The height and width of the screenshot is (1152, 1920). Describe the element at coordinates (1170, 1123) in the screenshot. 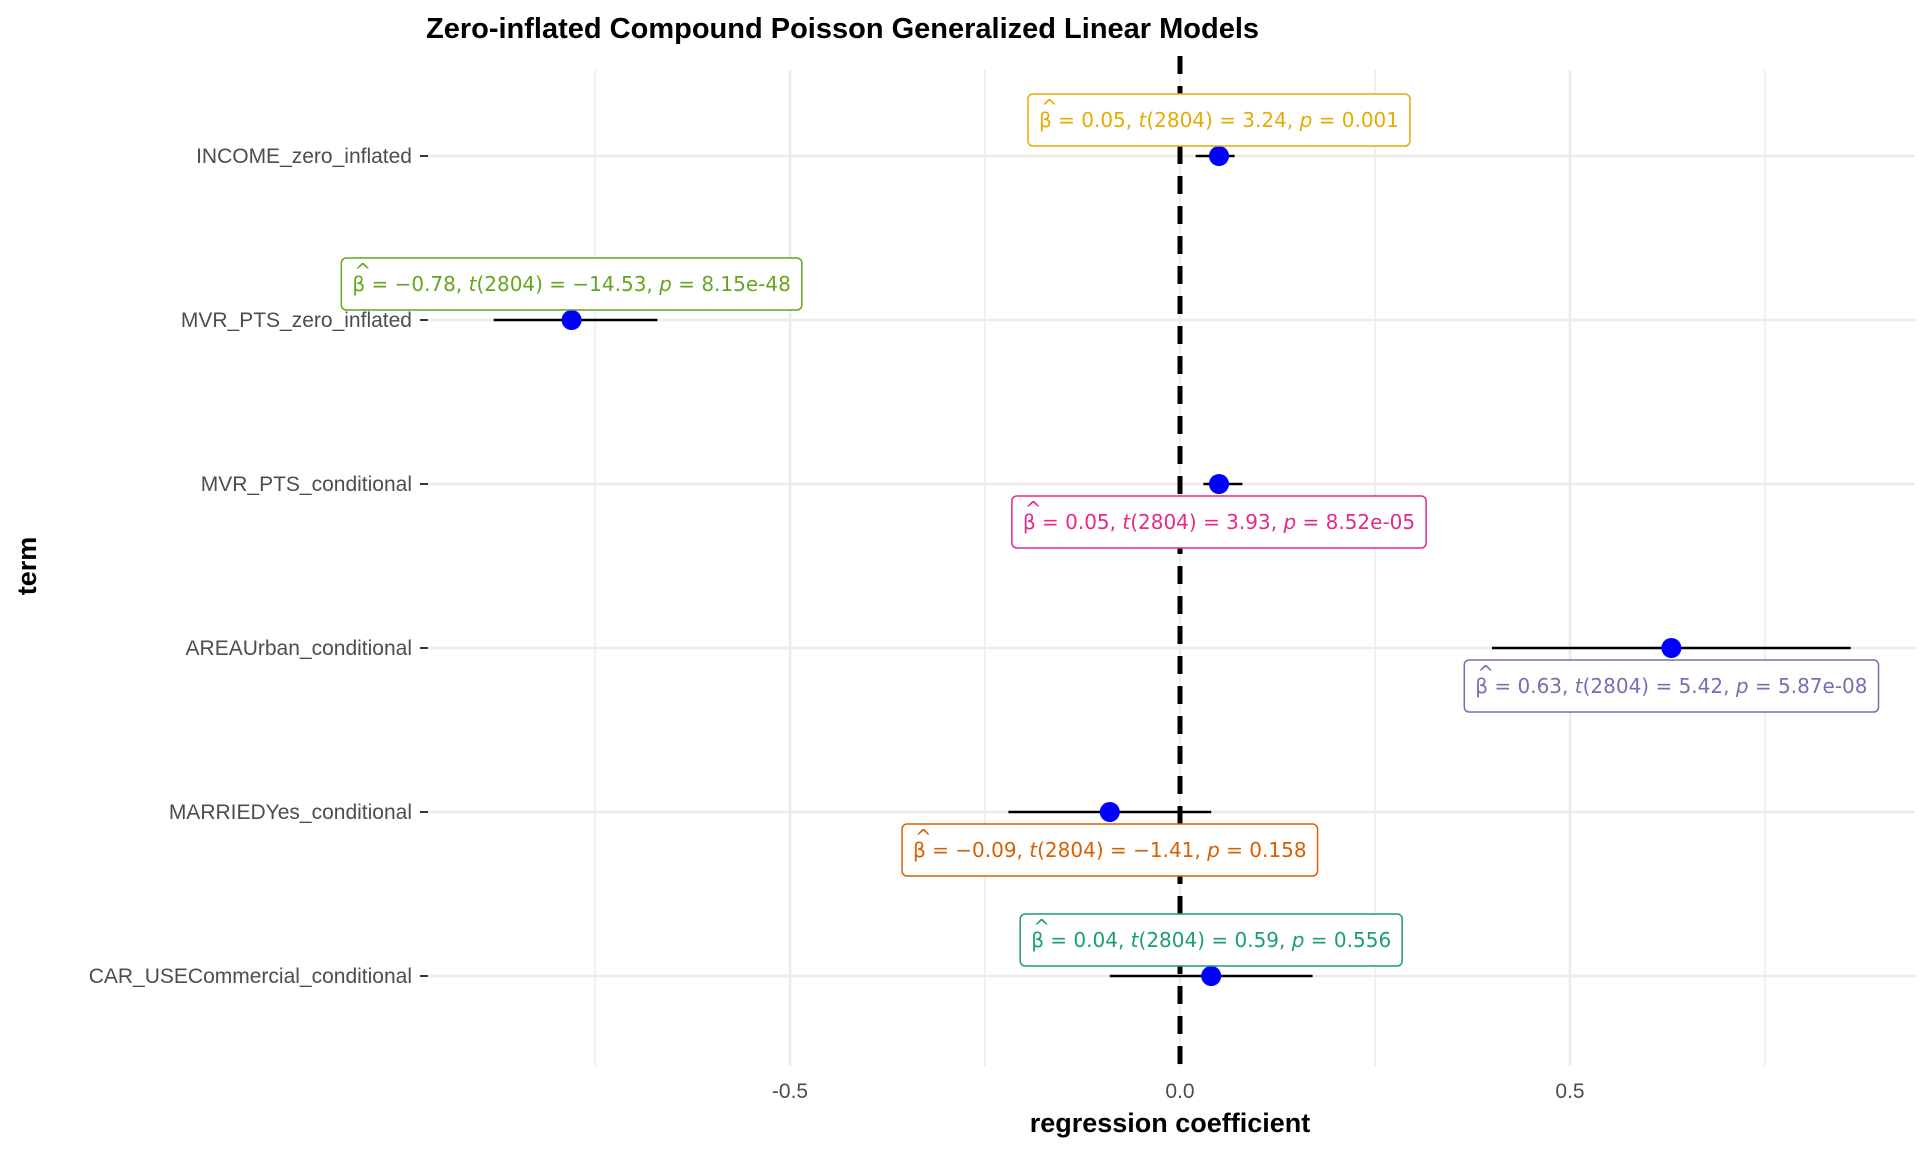

I see `x-axis-title: regression coefficient` at that location.